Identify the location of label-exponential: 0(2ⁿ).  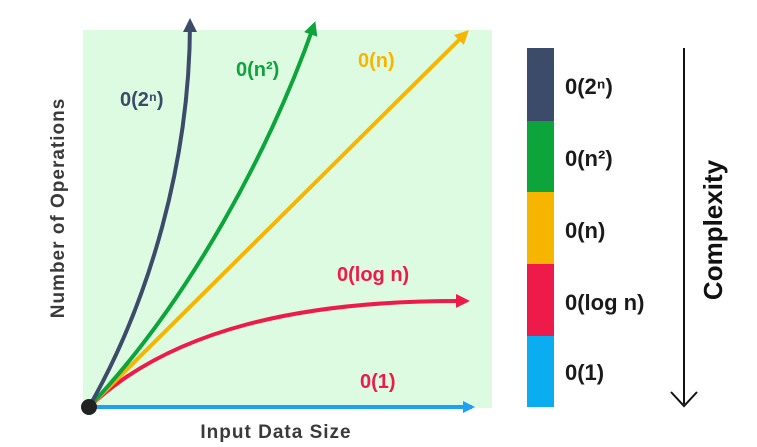
(142, 100).